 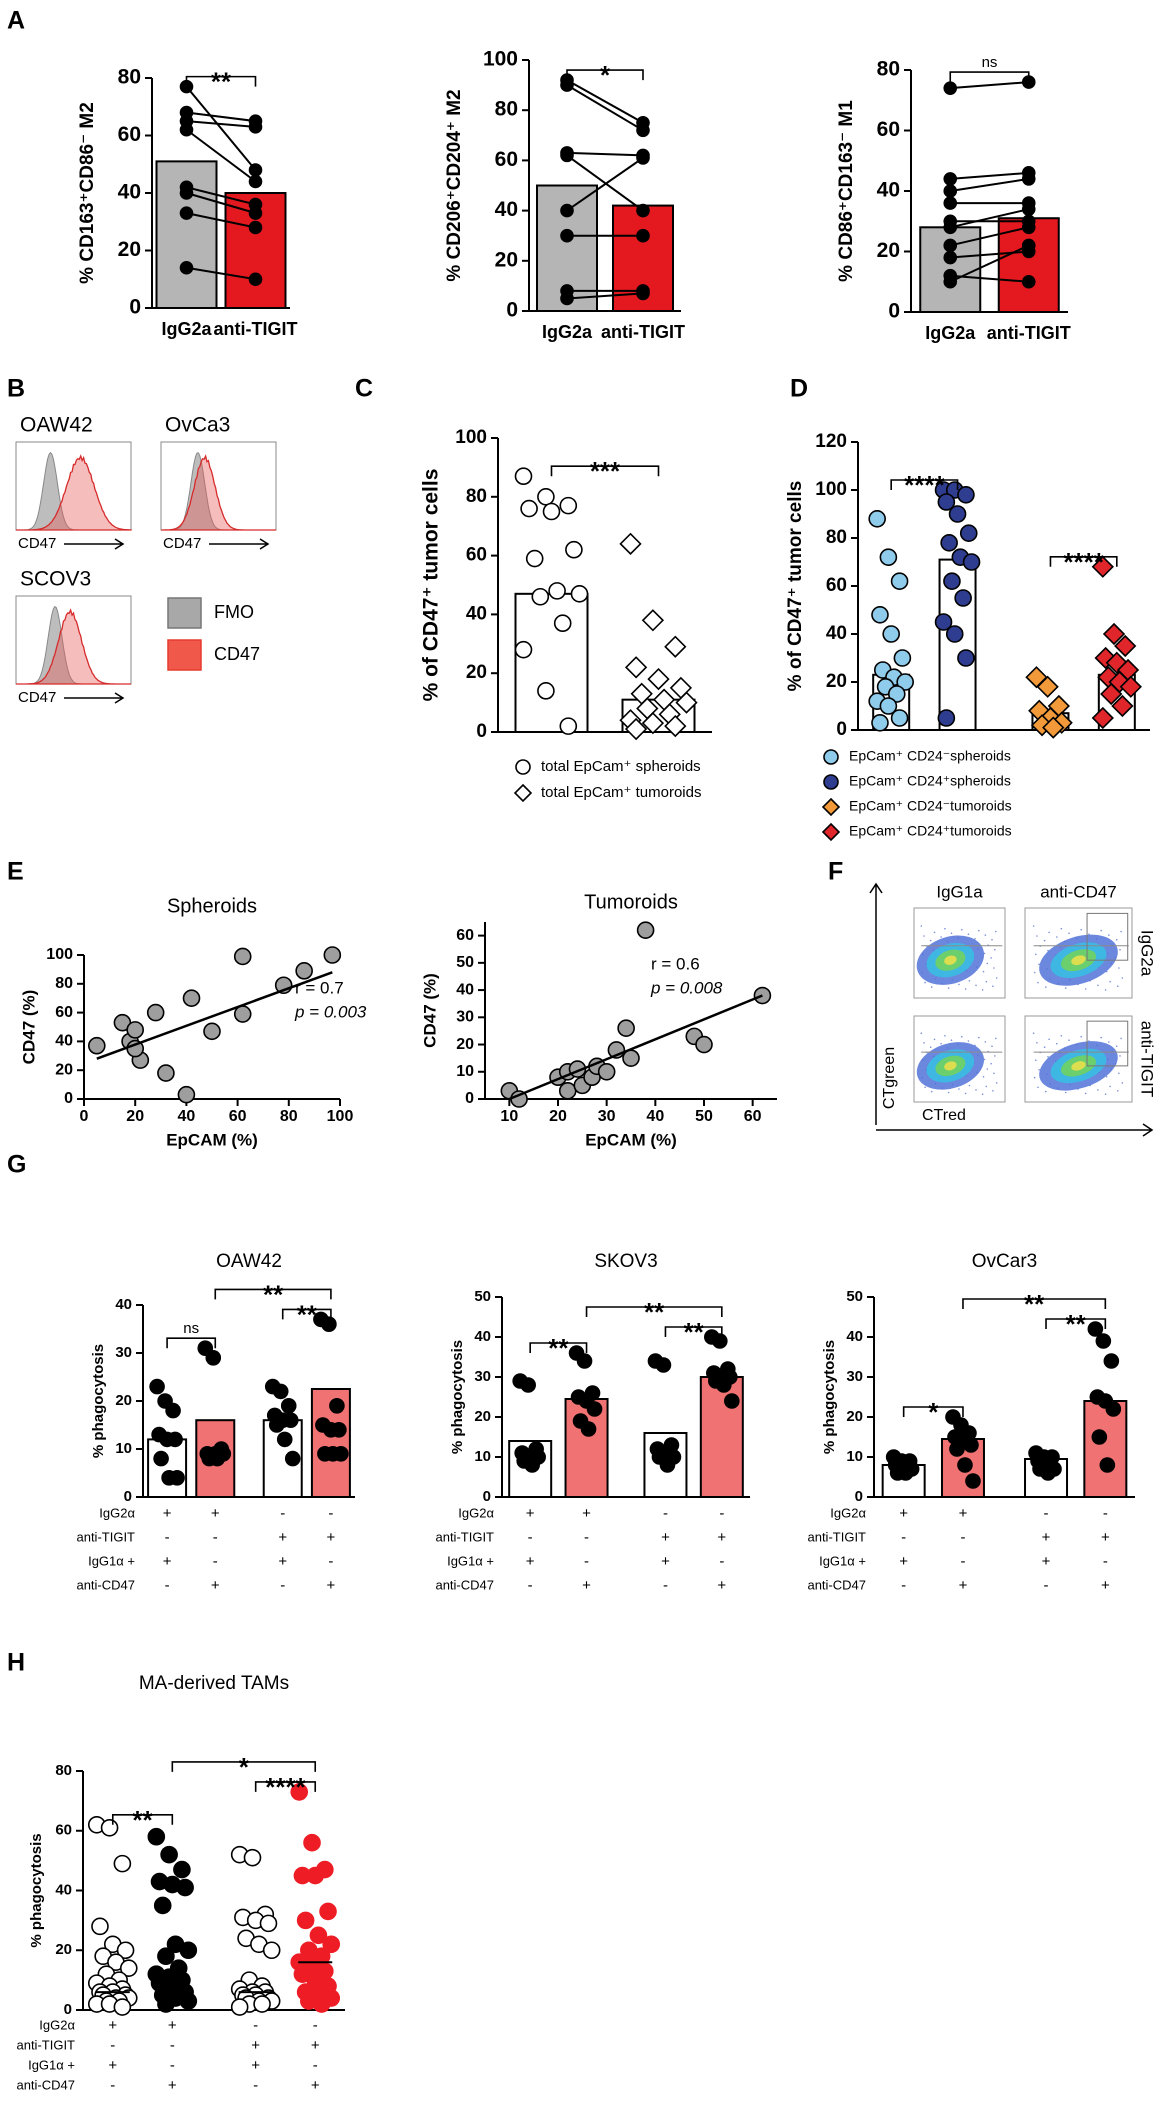 What do you see at coordinates (482, 1296) in the screenshot?
I see `y-tick-label: 50` at bounding box center [482, 1296].